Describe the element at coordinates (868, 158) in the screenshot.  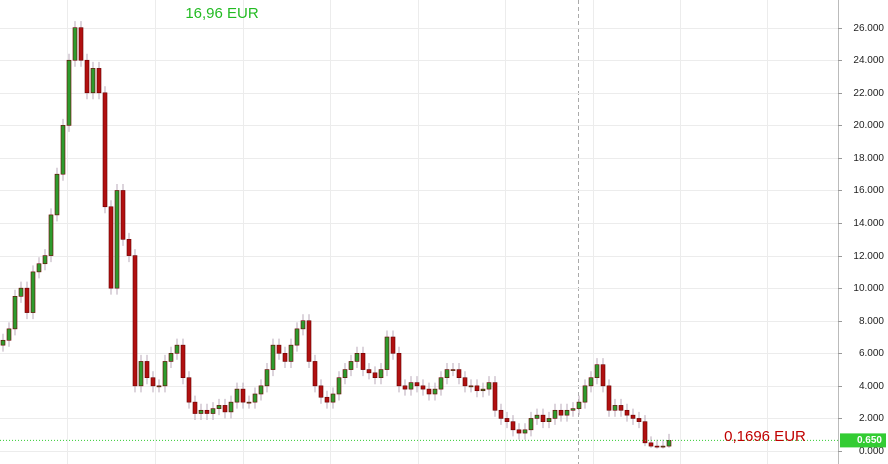
I see `y-tick-label: 18.000` at that location.